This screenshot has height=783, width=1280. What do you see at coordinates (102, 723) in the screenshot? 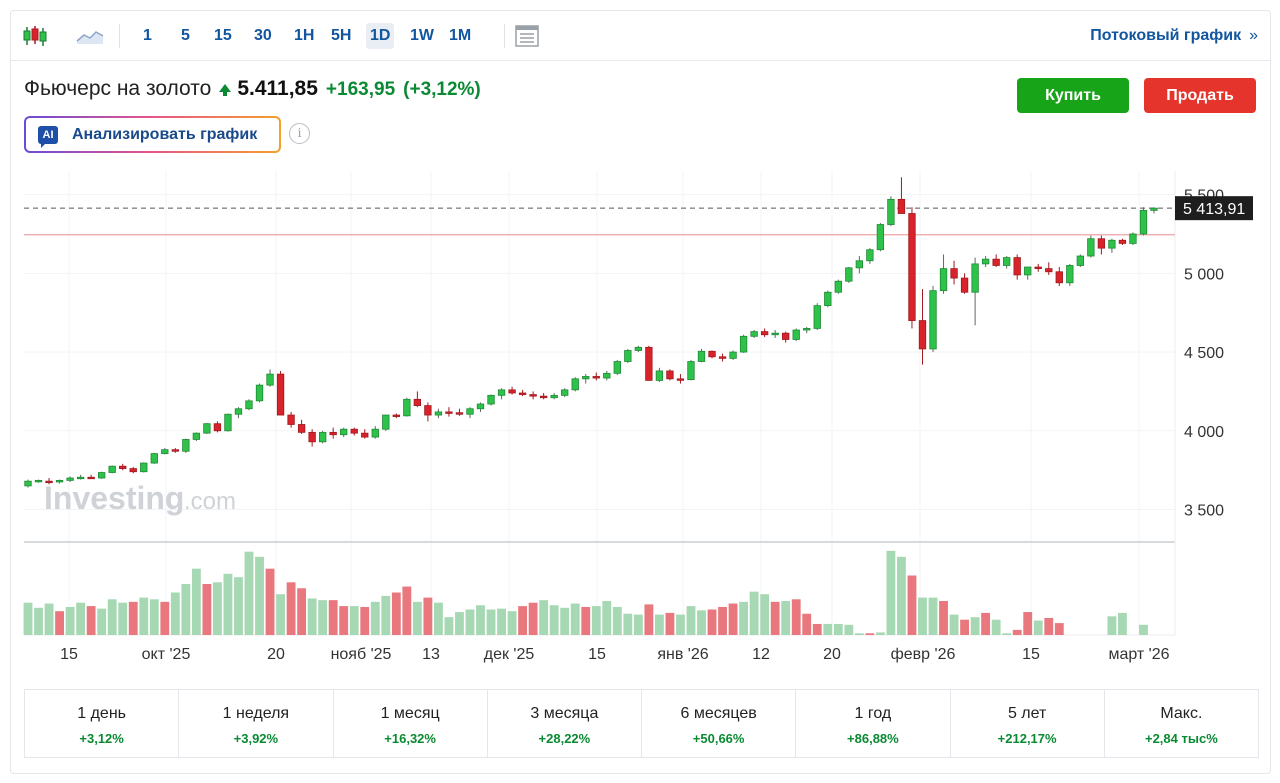
I see `period-cell: 1 день +3,12%` at bounding box center [102, 723].